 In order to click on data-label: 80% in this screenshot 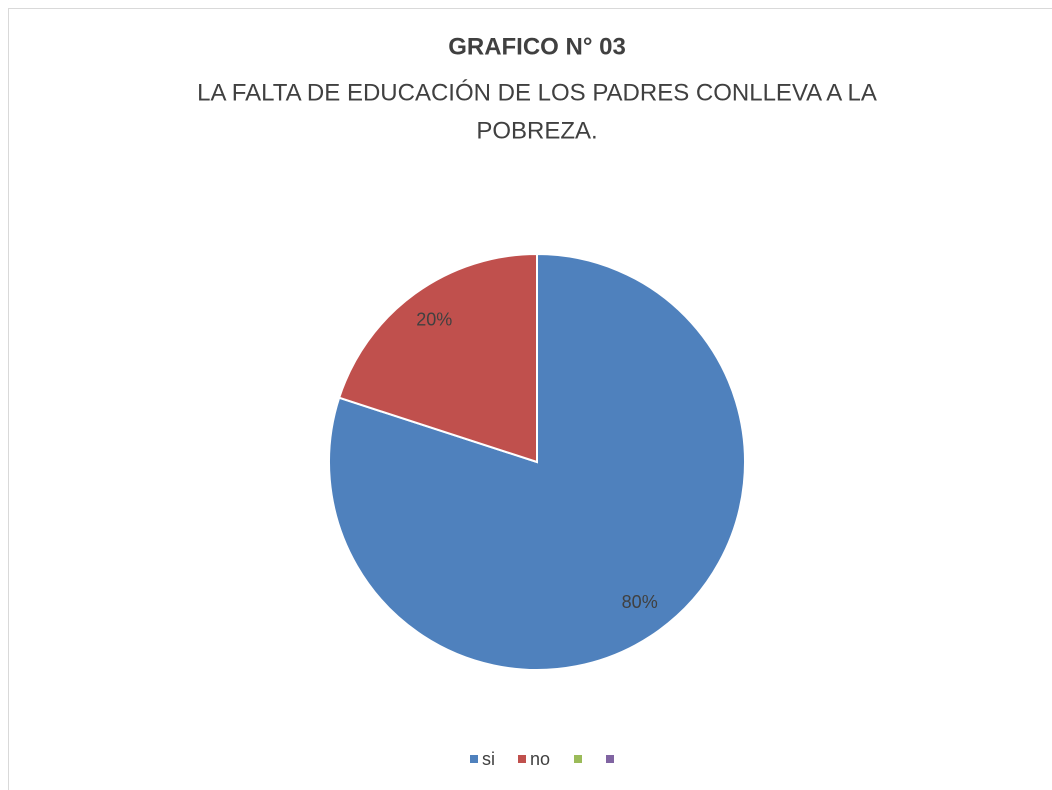, I will do `click(640, 602)`.